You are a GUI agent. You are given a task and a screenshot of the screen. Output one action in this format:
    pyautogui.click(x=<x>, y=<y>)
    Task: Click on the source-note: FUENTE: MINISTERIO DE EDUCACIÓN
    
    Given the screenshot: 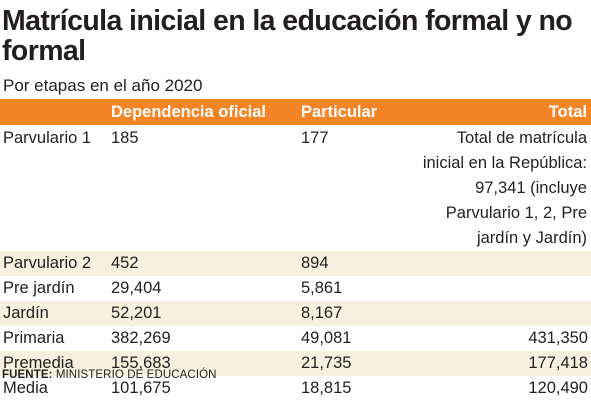 What is the action you would take?
    pyautogui.click(x=109, y=375)
    